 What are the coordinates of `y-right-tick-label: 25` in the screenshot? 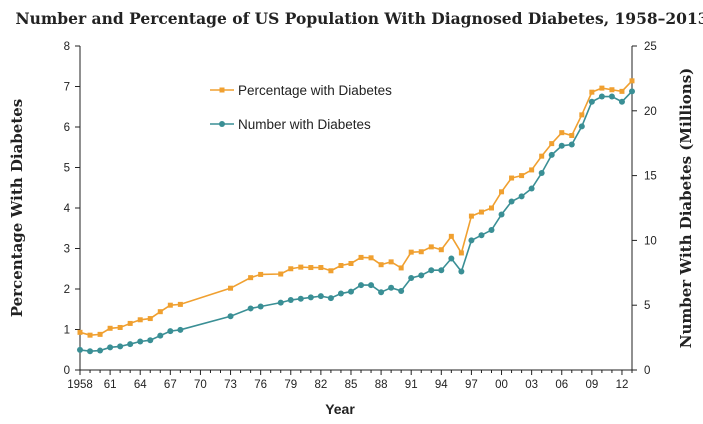 It's located at (650, 47).